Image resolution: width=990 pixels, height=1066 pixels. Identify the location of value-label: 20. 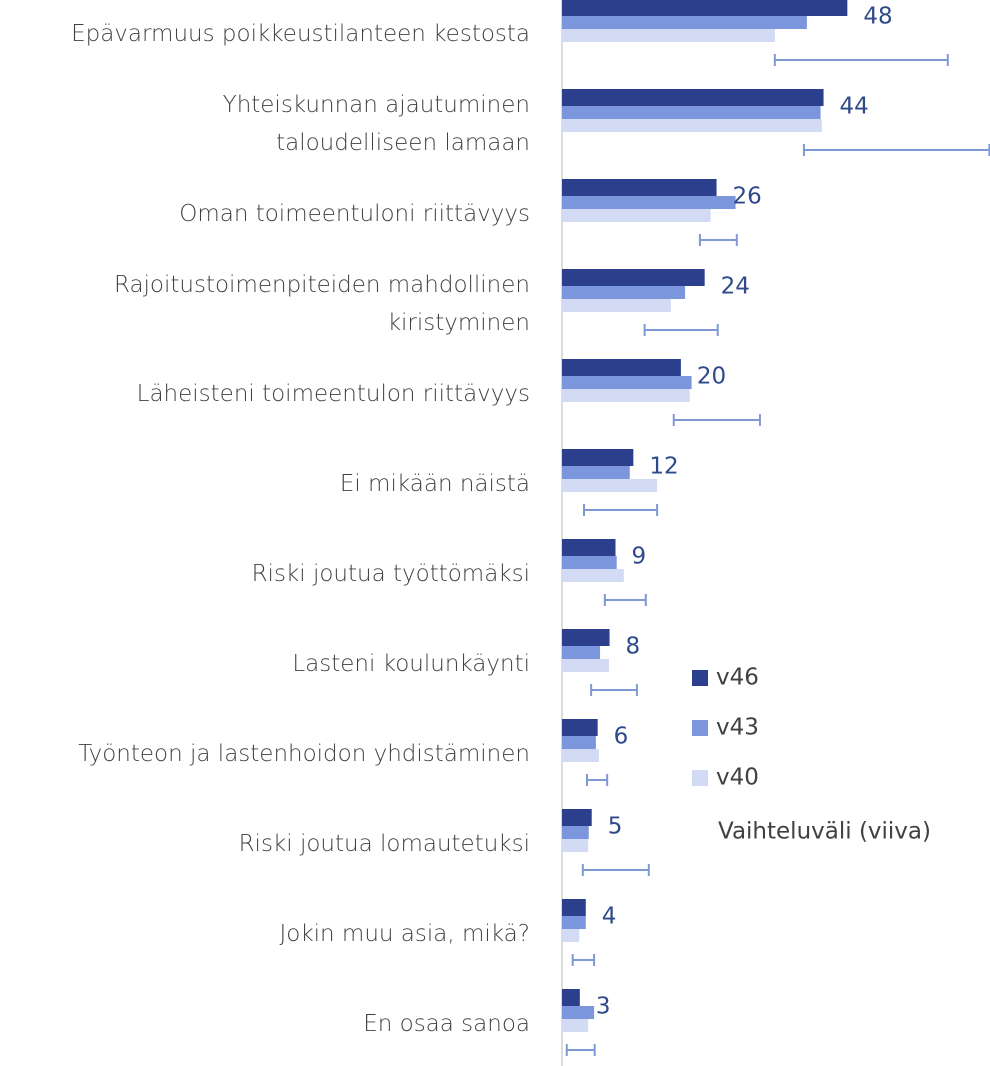
(711, 377).